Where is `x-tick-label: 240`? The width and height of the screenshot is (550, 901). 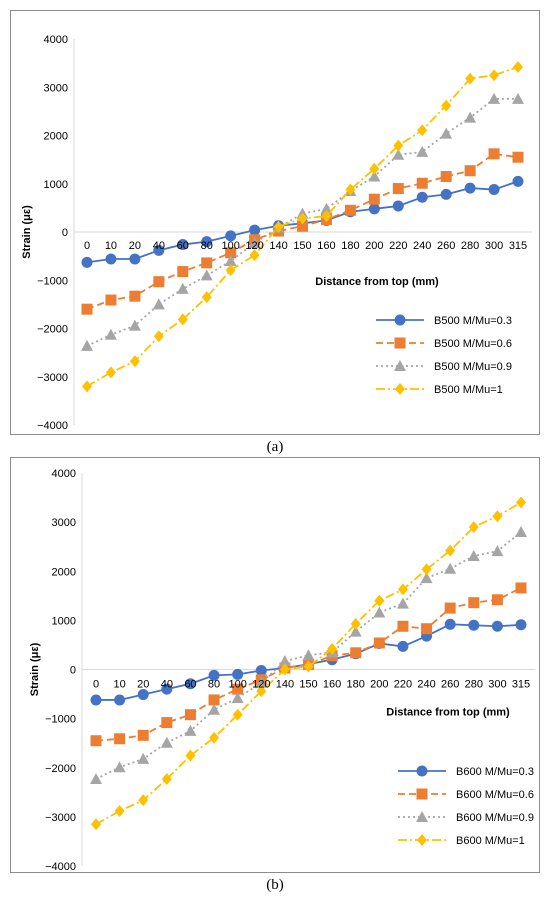
x-tick-label: 240 is located at coordinates (422, 246).